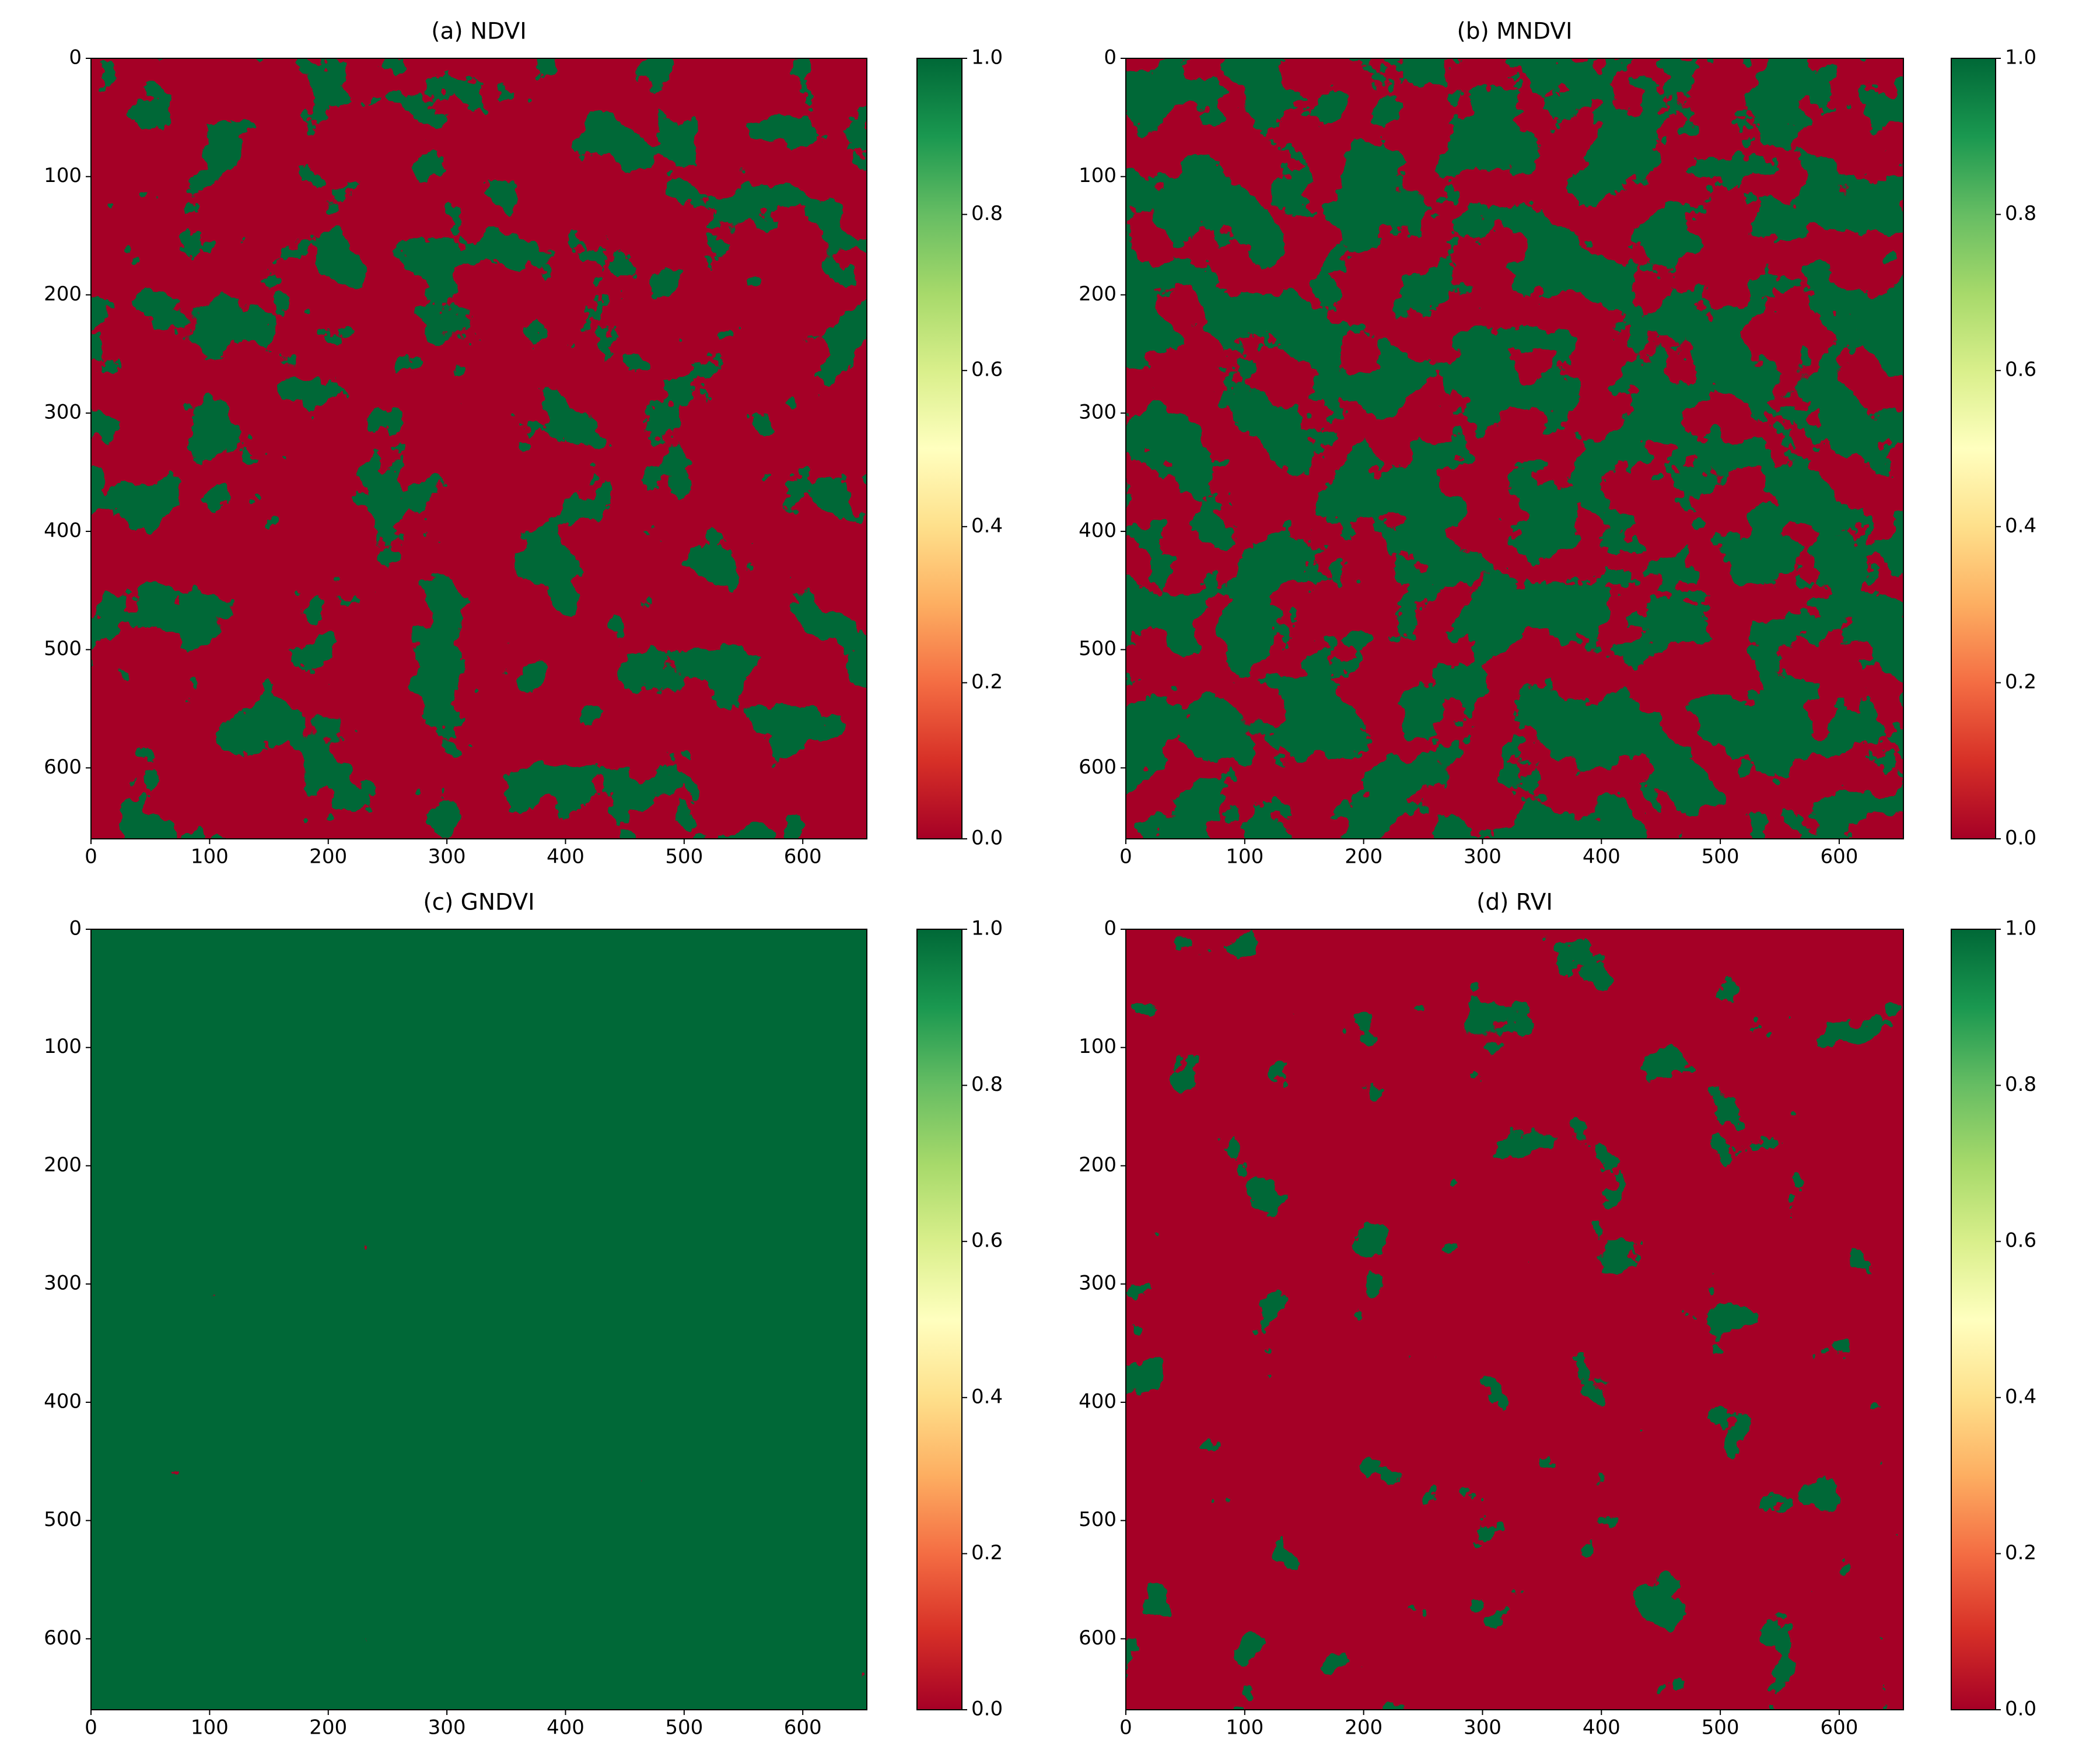 The image size is (2100, 1750). I want to click on panel-title: (b) MNDVI, so click(1515, 32).